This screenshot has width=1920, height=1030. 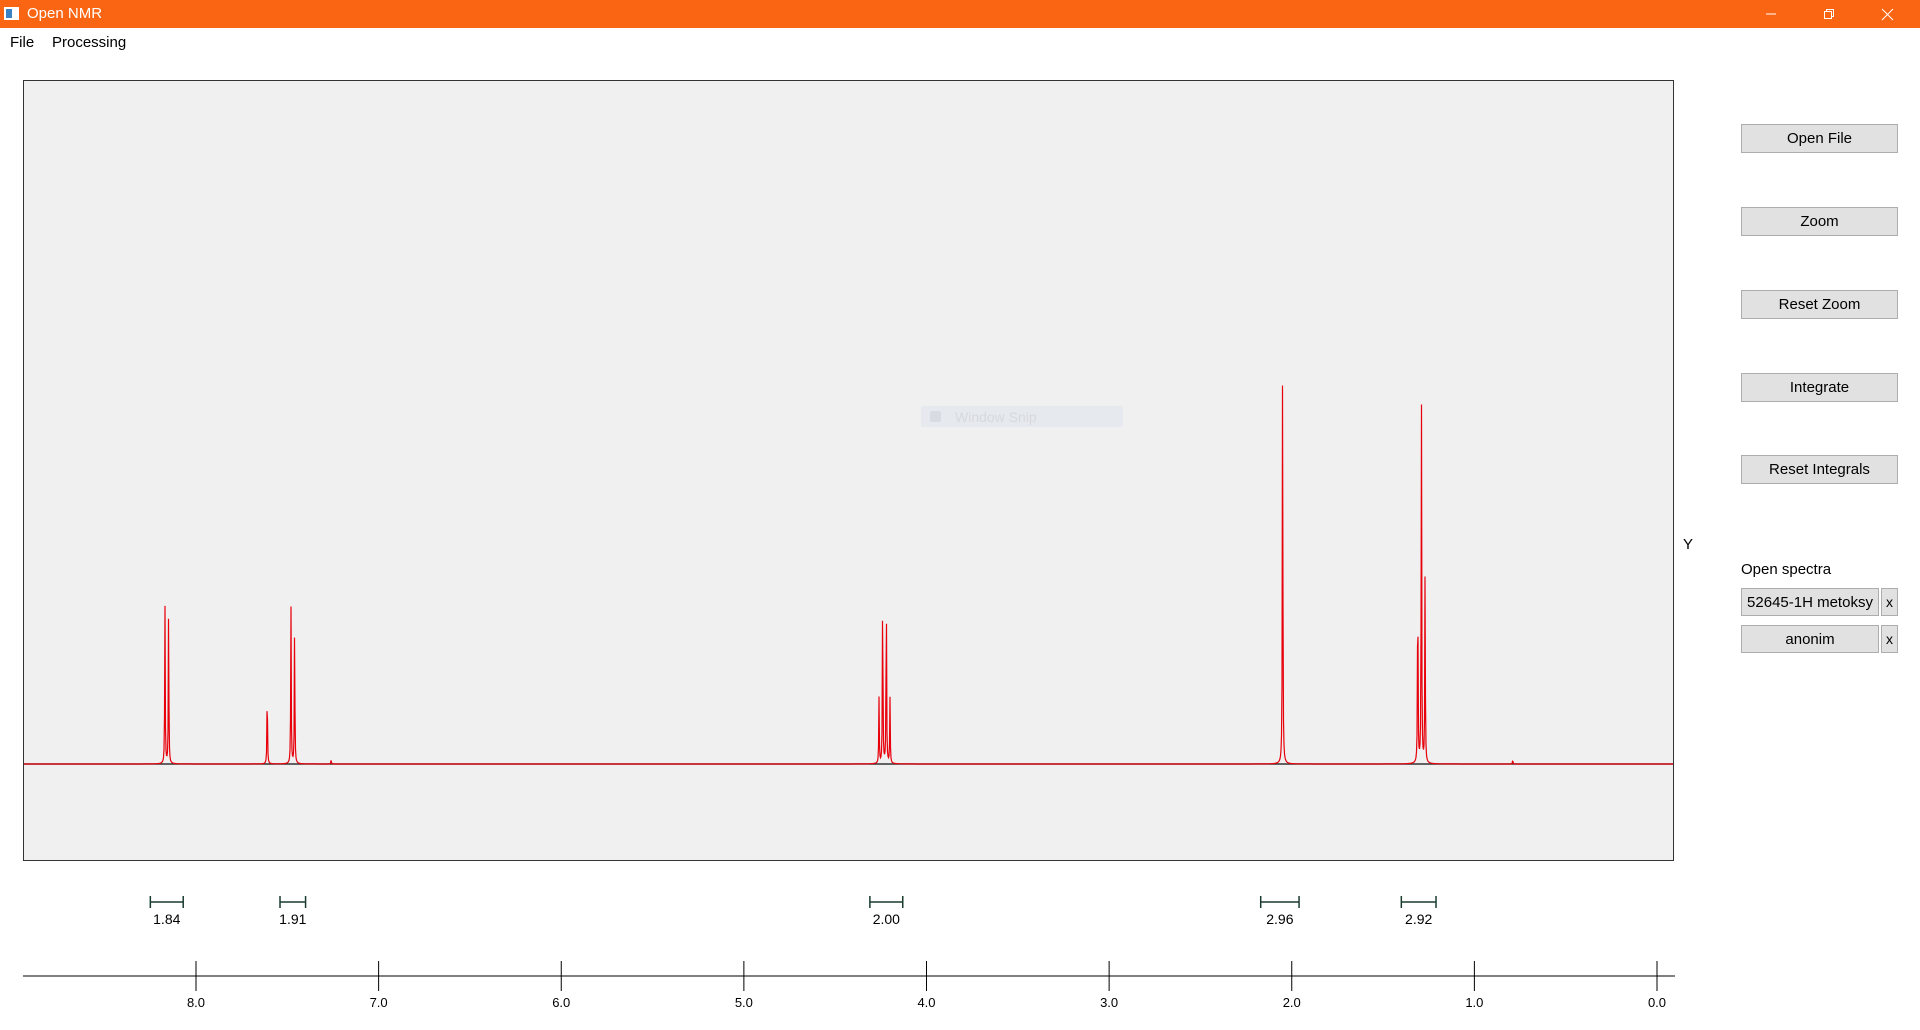 I want to click on integral-label: 2.00, so click(x=886, y=919).